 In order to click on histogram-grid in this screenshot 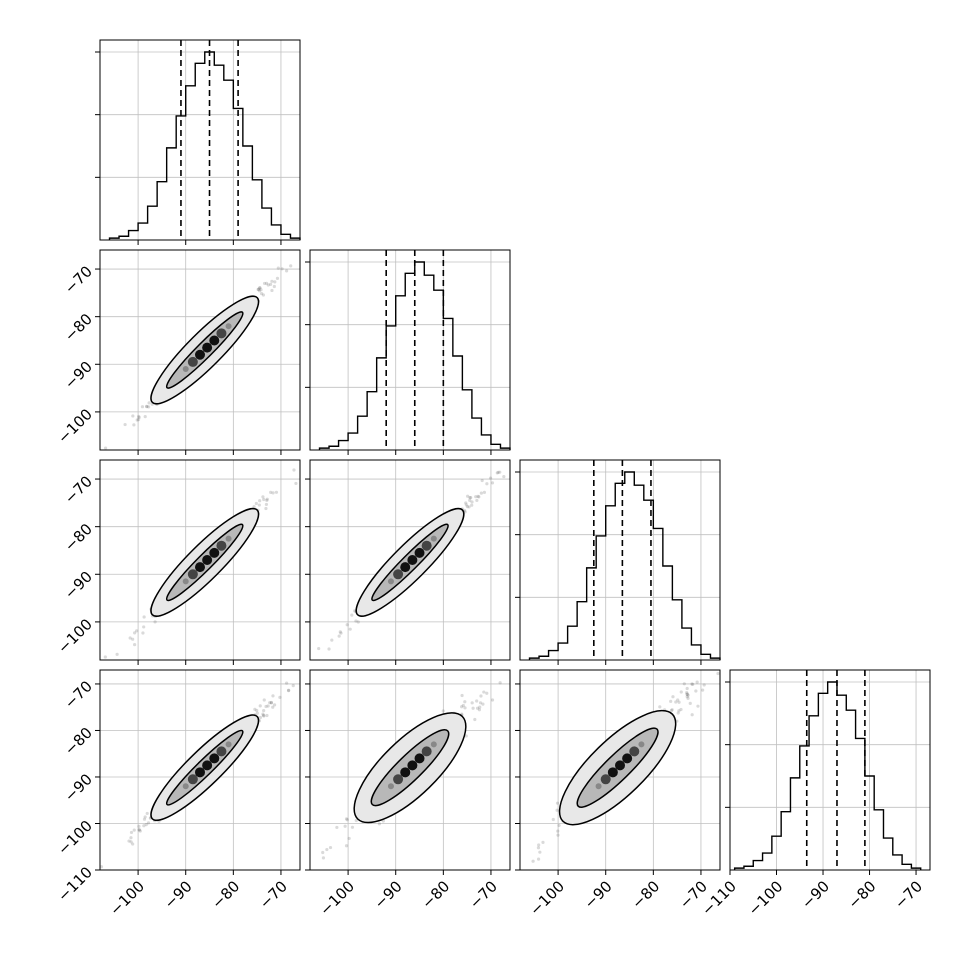, I will do `click(829, 770)`.